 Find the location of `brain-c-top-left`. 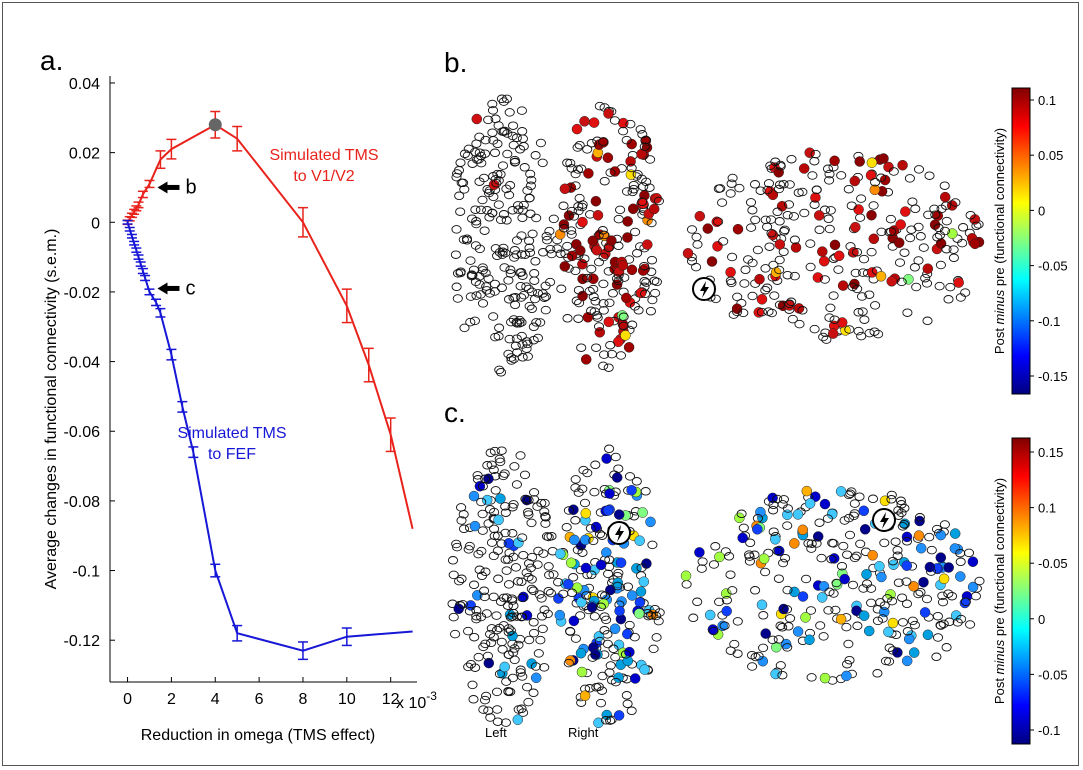

brain-c-top-left is located at coordinates (503, 586).